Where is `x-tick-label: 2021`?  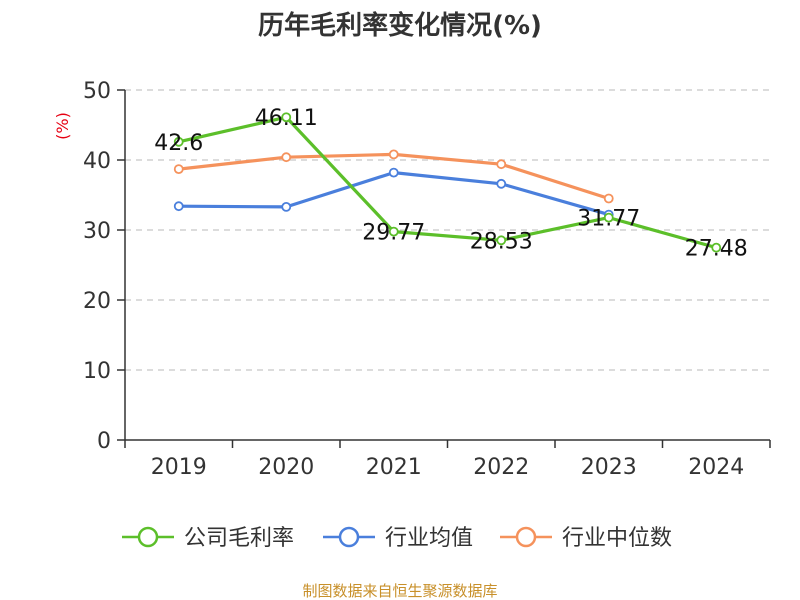 x-tick-label: 2021 is located at coordinates (394, 467).